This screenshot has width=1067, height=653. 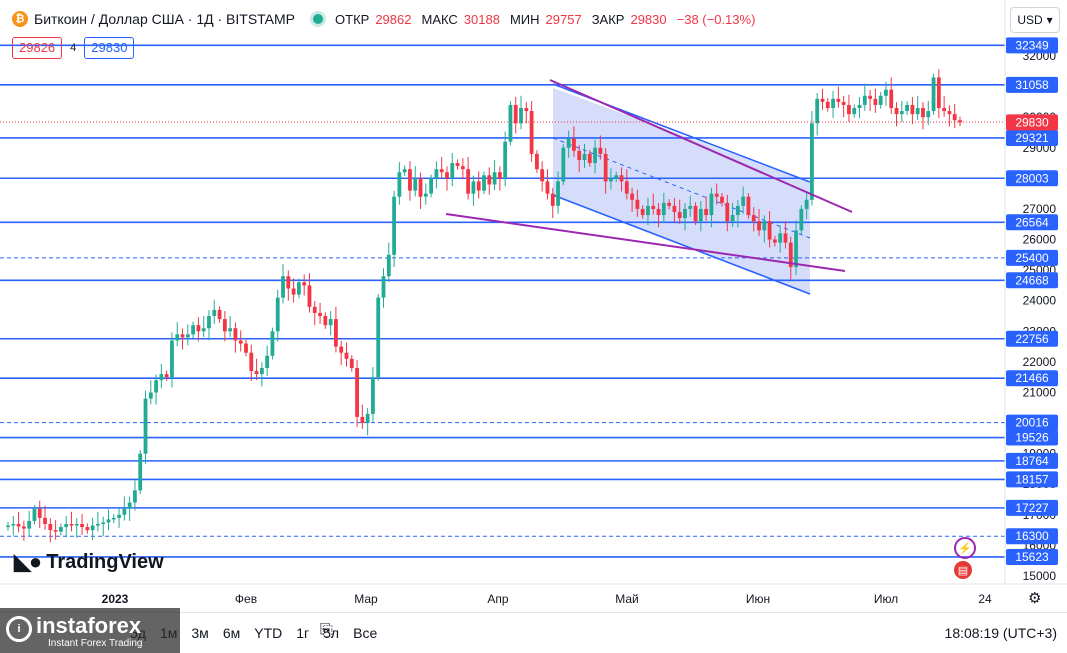 I want to click on time-tick-label: 2023, so click(x=115, y=599).